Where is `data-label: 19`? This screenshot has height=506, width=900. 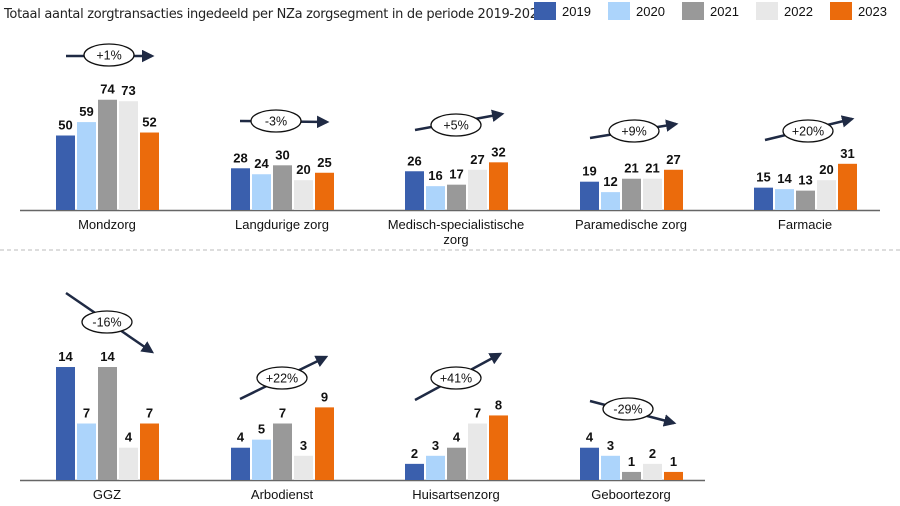 data-label: 19 is located at coordinates (589, 171).